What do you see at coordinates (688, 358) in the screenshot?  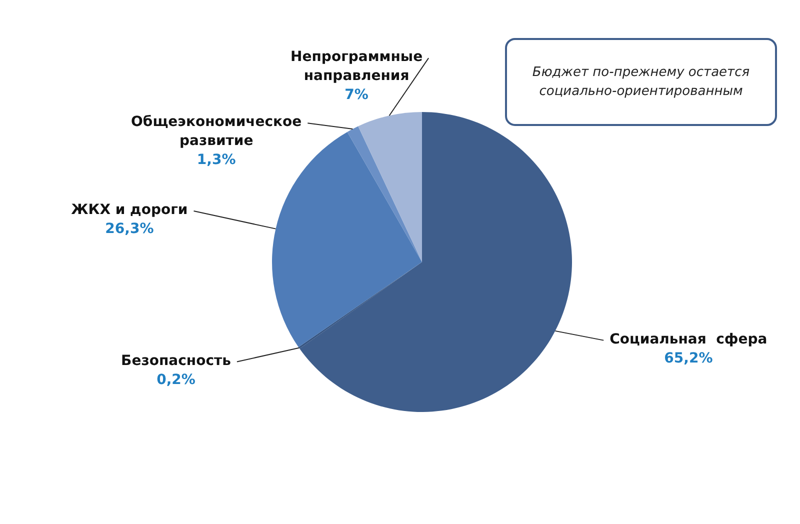 I see `data-label: 65,2%` at bounding box center [688, 358].